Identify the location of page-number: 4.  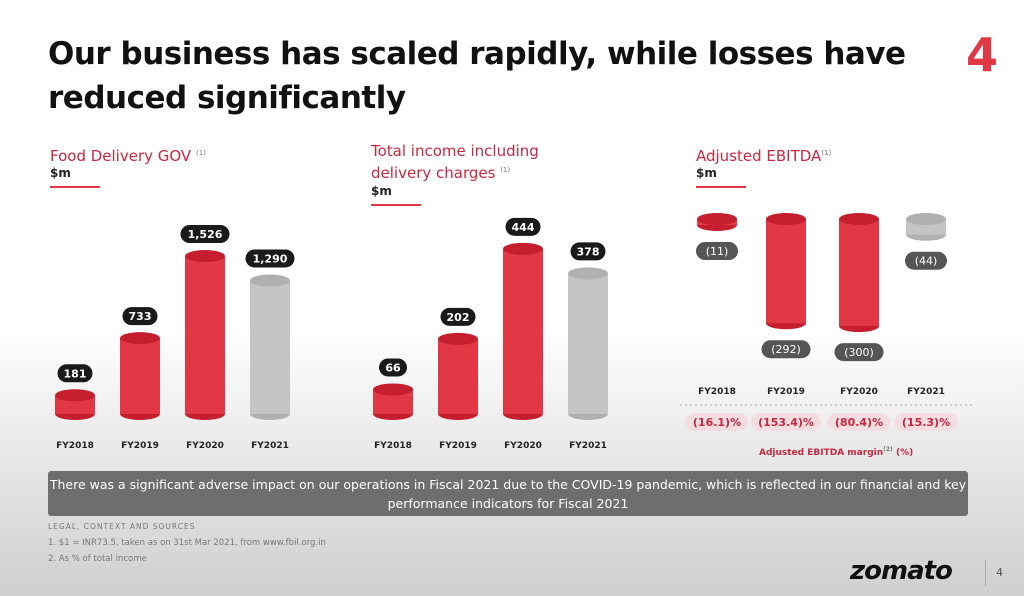
(999, 572).